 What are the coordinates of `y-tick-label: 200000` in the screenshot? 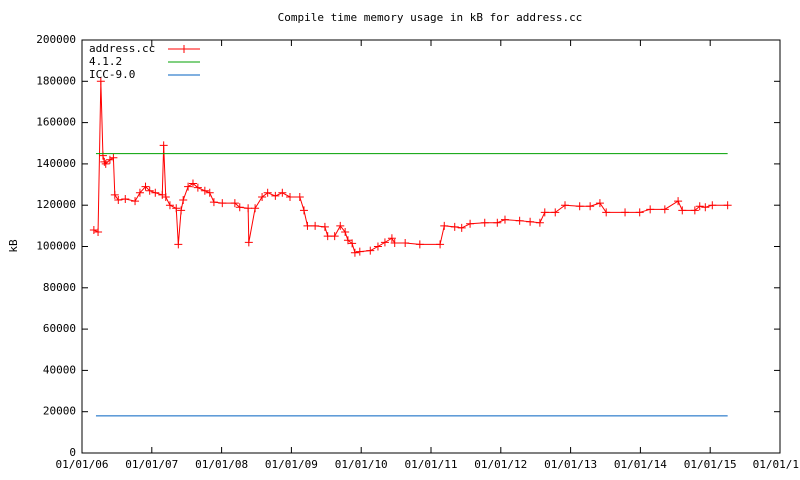 It's located at (56, 39).